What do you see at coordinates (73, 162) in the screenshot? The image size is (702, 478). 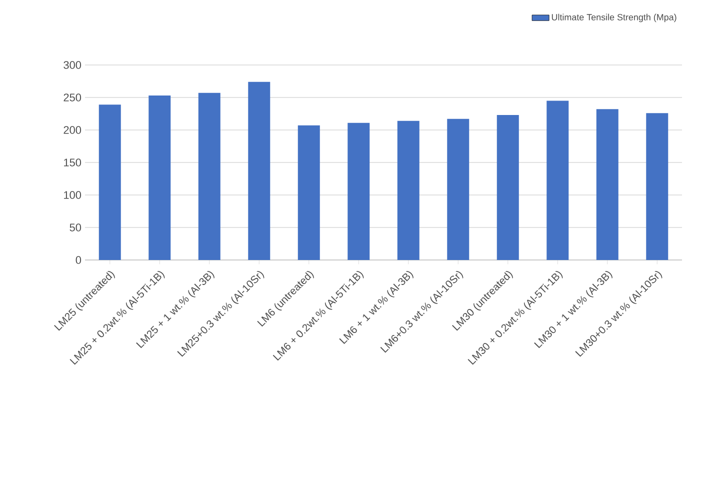 I see `y-tick-label: 150` at bounding box center [73, 162].